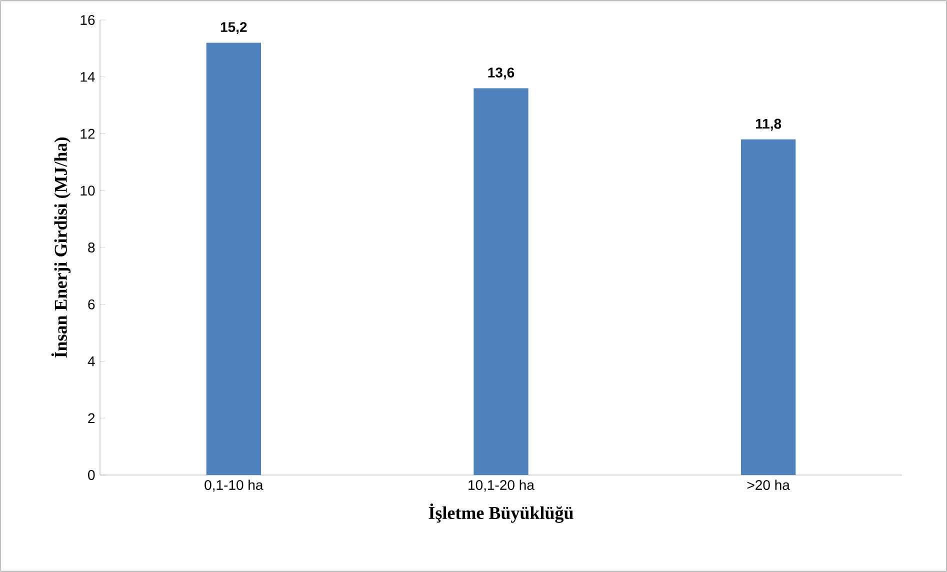 This screenshot has width=947, height=572. I want to click on y-tick-label: 12, so click(87, 133).